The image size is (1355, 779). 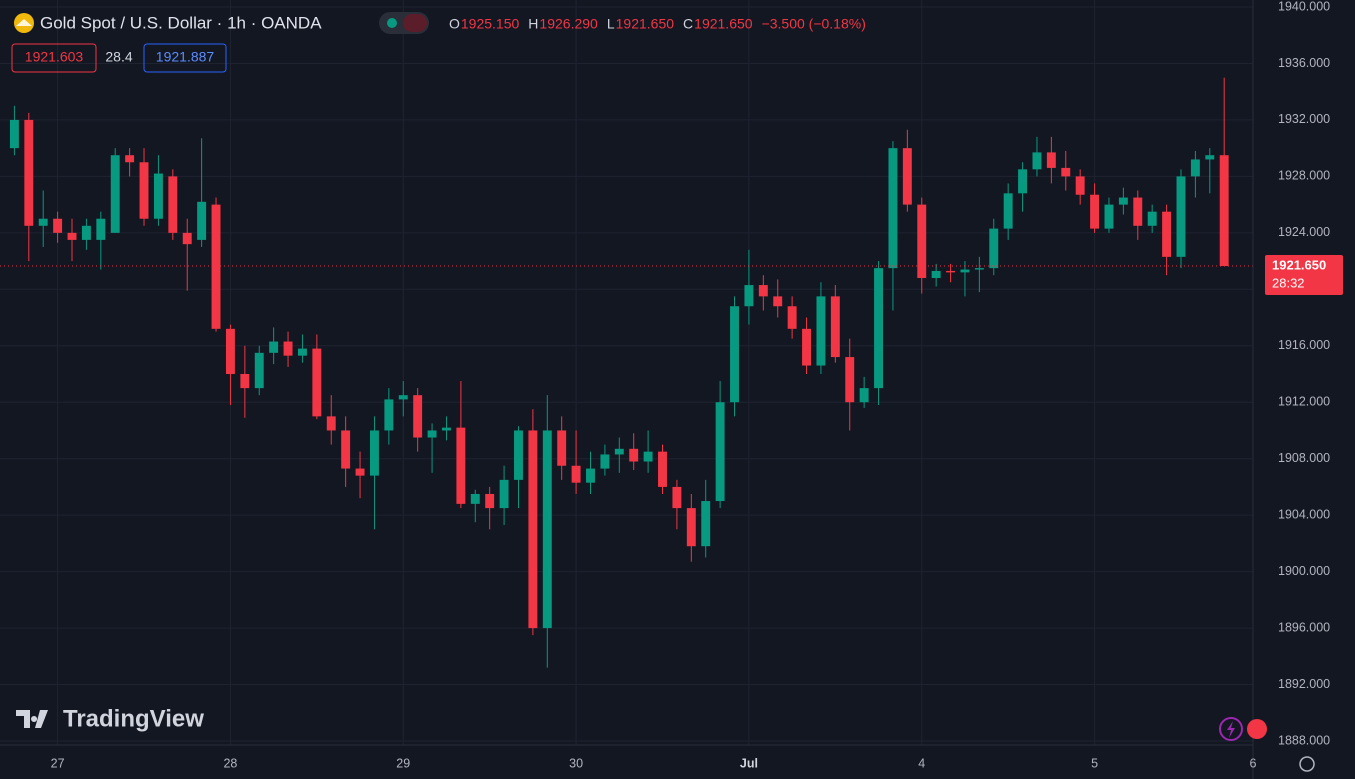 What do you see at coordinates (568, 24) in the screenshot?
I see `legend-value: 1926.290` at bounding box center [568, 24].